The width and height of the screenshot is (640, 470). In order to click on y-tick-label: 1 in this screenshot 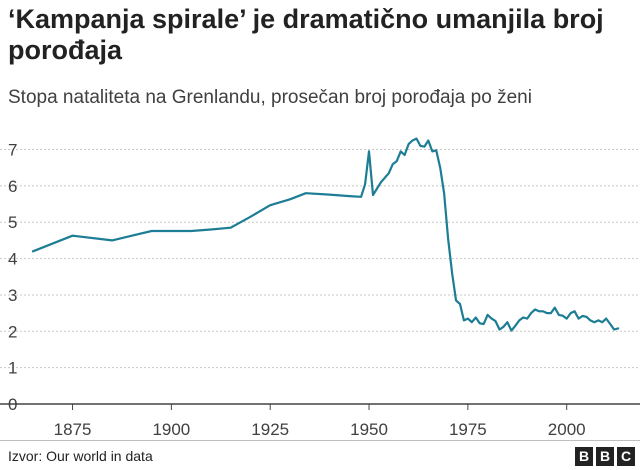, I will do `click(12, 368)`.